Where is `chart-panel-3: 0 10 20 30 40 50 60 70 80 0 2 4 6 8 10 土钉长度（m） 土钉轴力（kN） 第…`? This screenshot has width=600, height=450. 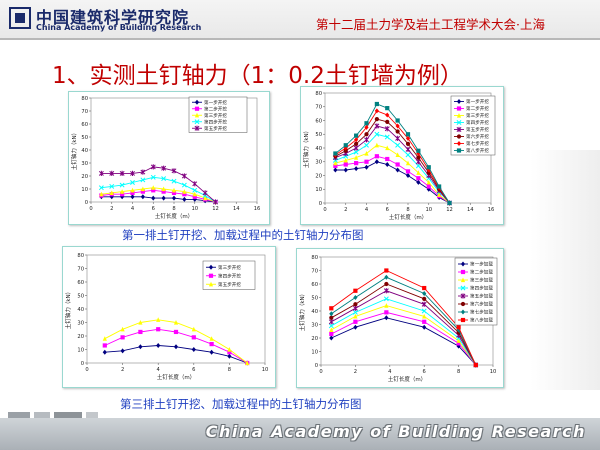 chart-panel-3: 0 10 20 30 40 50 60 70 80 0 2 4 6 8 10 土钉长度（m） 土钉轴力（kN） 第… is located at coordinates (169, 317).